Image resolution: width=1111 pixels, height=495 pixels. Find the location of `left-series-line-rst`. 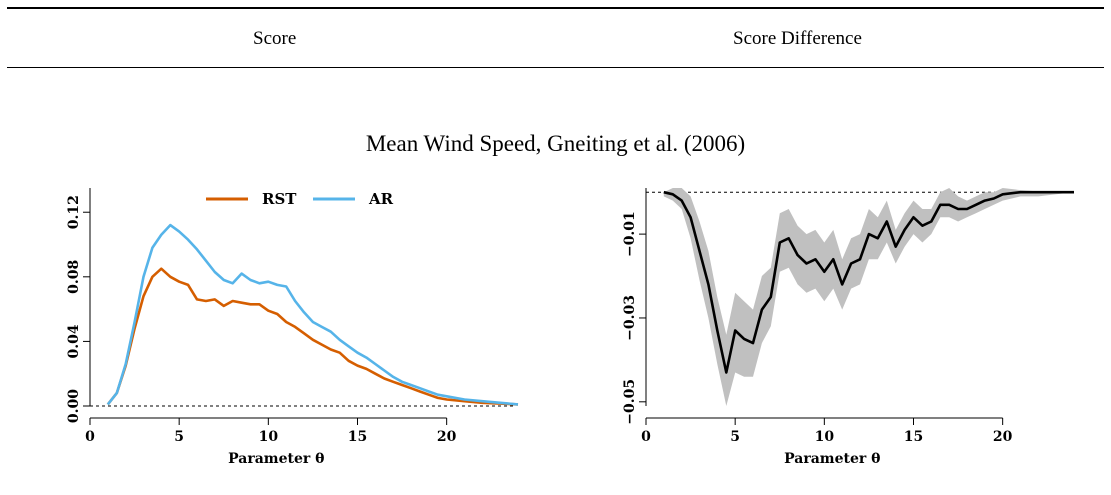

left-series-line-rst is located at coordinates (312, 336).